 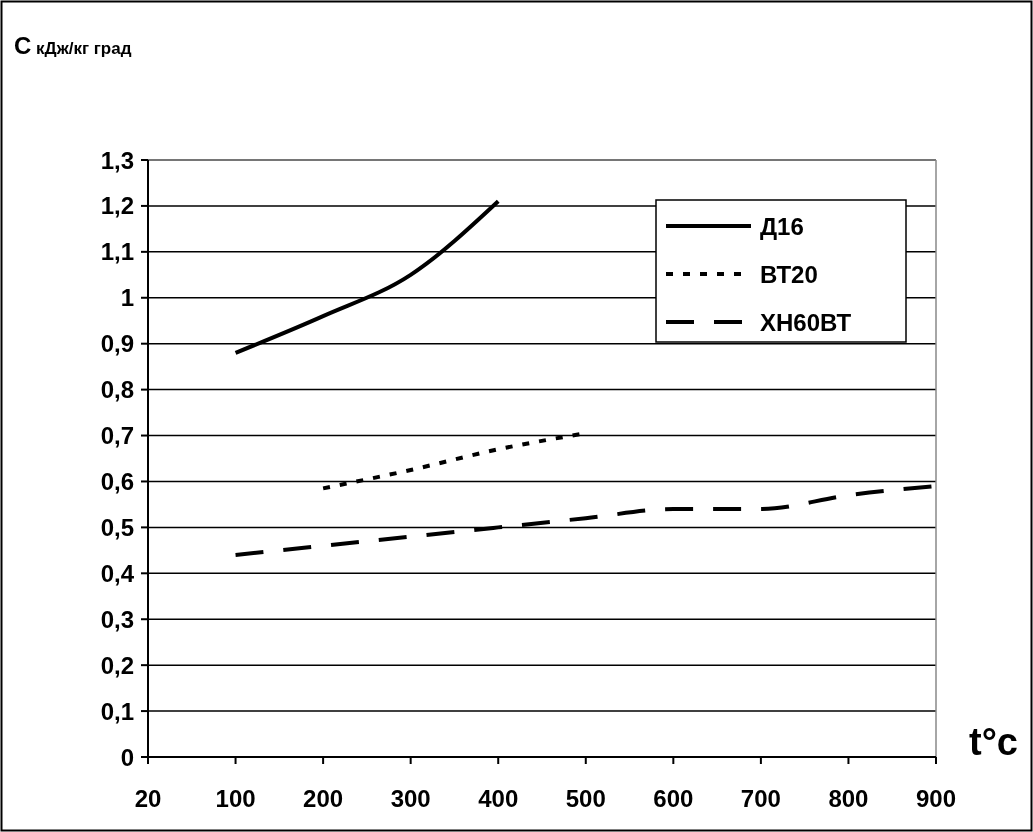 I want to click on x-tick-label: 200, so click(x=323, y=798).